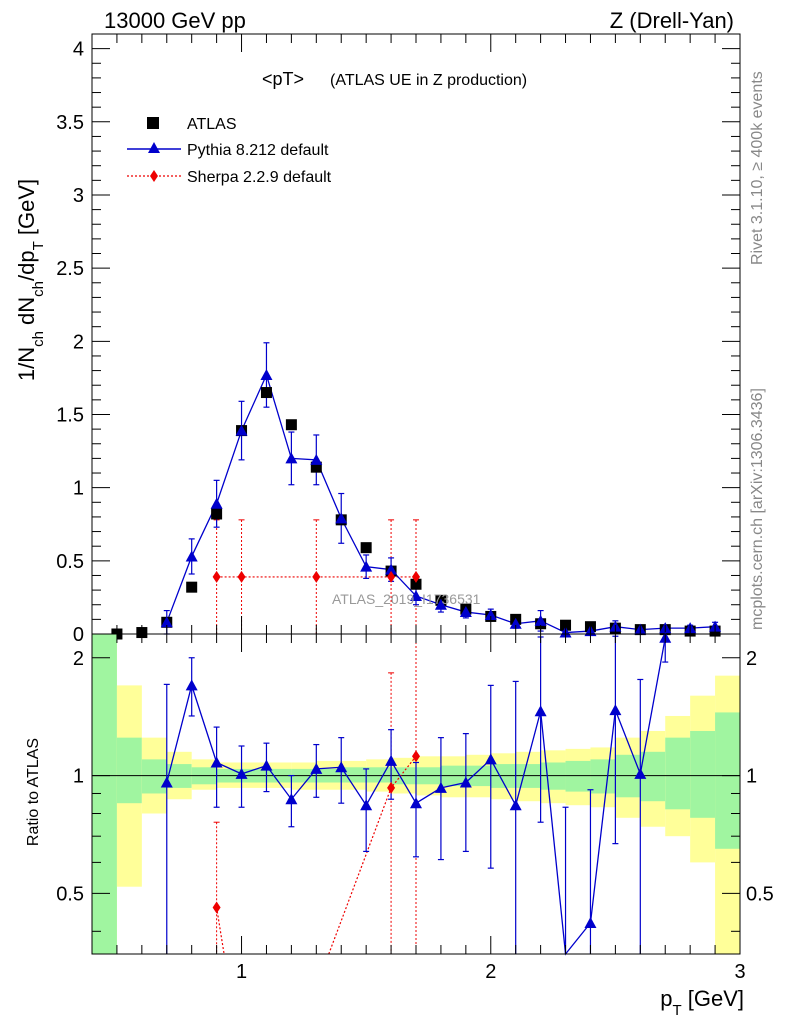  Describe the element at coordinates (490, 972) in the screenshot. I see `ratio-xtick-label: 2` at that location.